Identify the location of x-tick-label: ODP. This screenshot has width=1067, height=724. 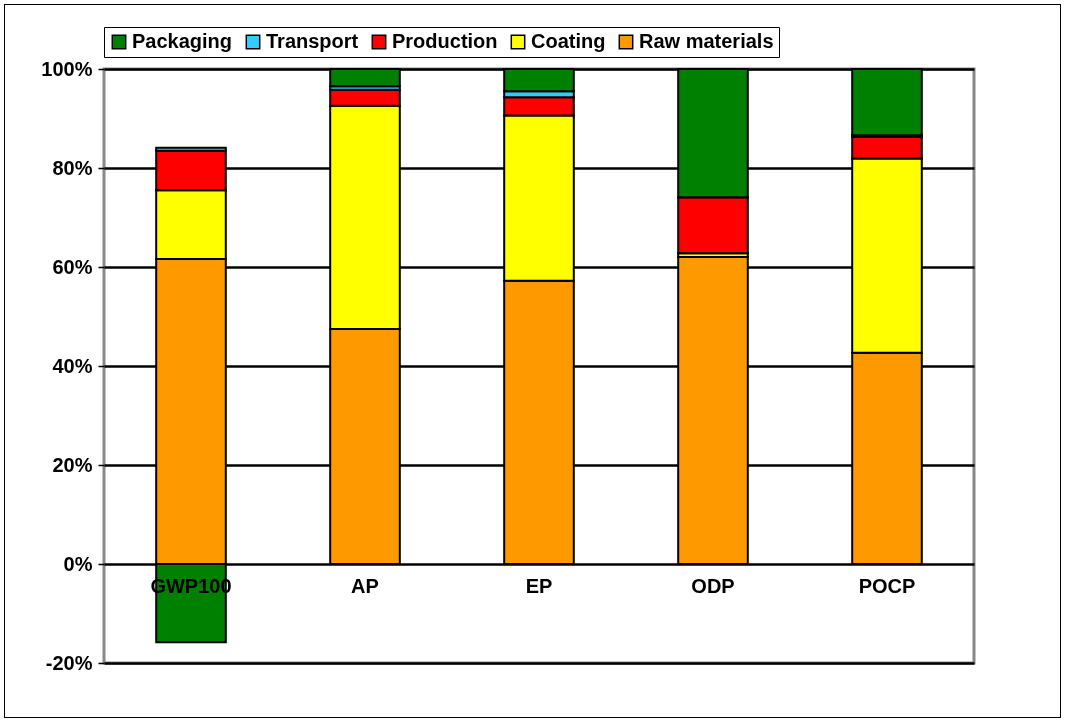
(713, 585).